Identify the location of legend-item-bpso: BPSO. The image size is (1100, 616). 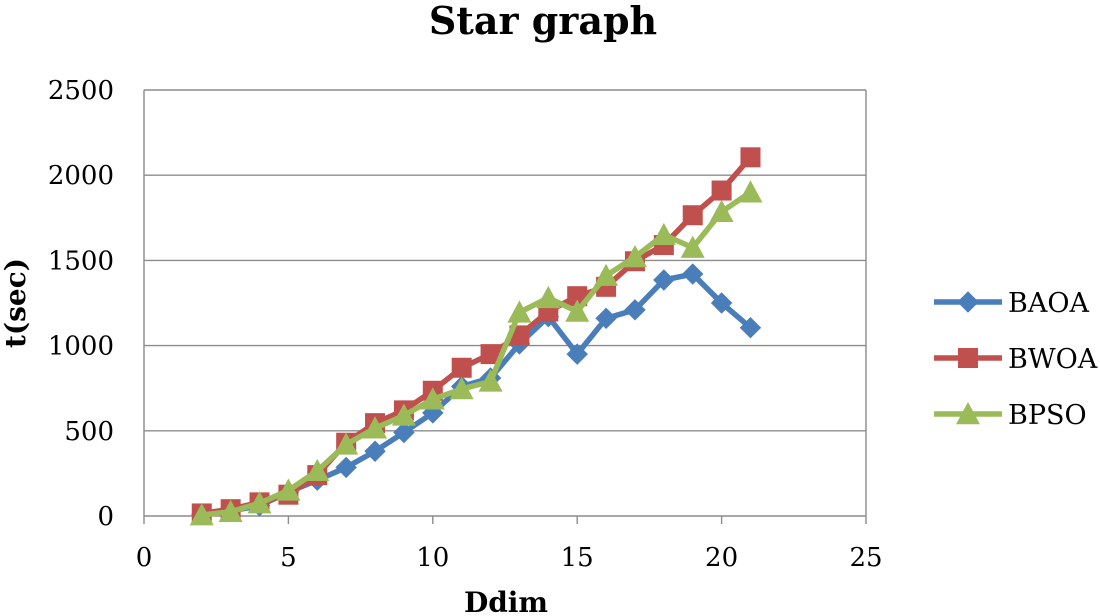
(1010, 415).